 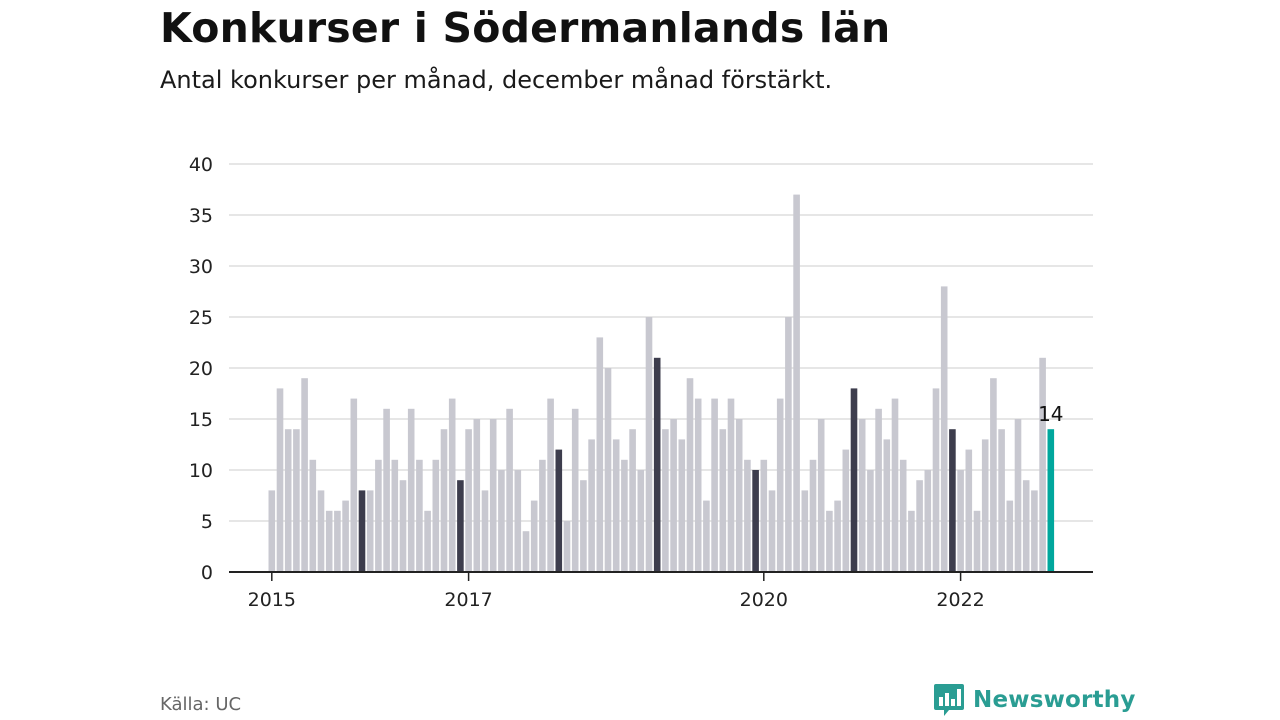 What do you see at coordinates (207, 573) in the screenshot?
I see `y-tick-label: 0` at bounding box center [207, 573].